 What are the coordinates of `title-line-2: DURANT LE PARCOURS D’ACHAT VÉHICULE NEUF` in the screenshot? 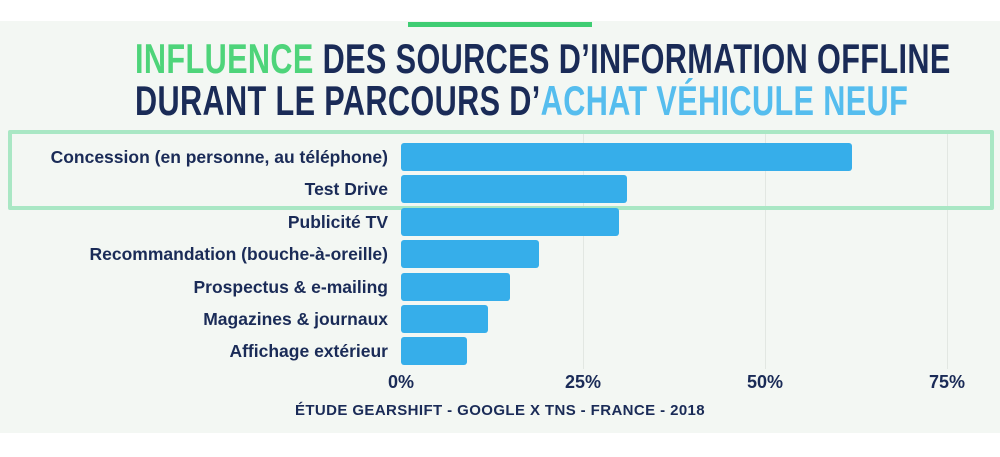 It's located at (521, 100).